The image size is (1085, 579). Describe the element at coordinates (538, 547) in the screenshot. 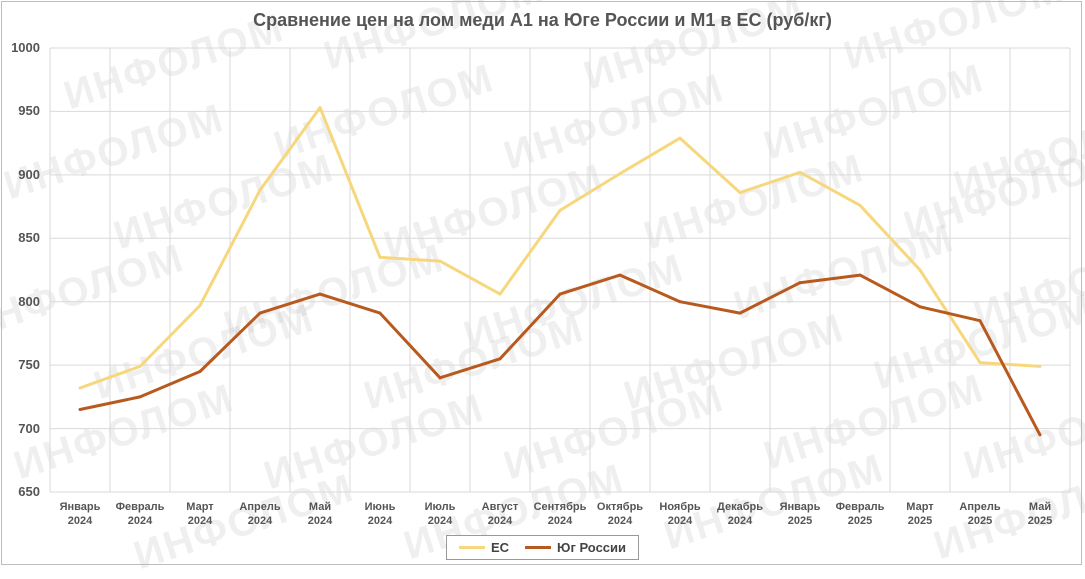

I see `legend-swatch-south-russia` at that location.